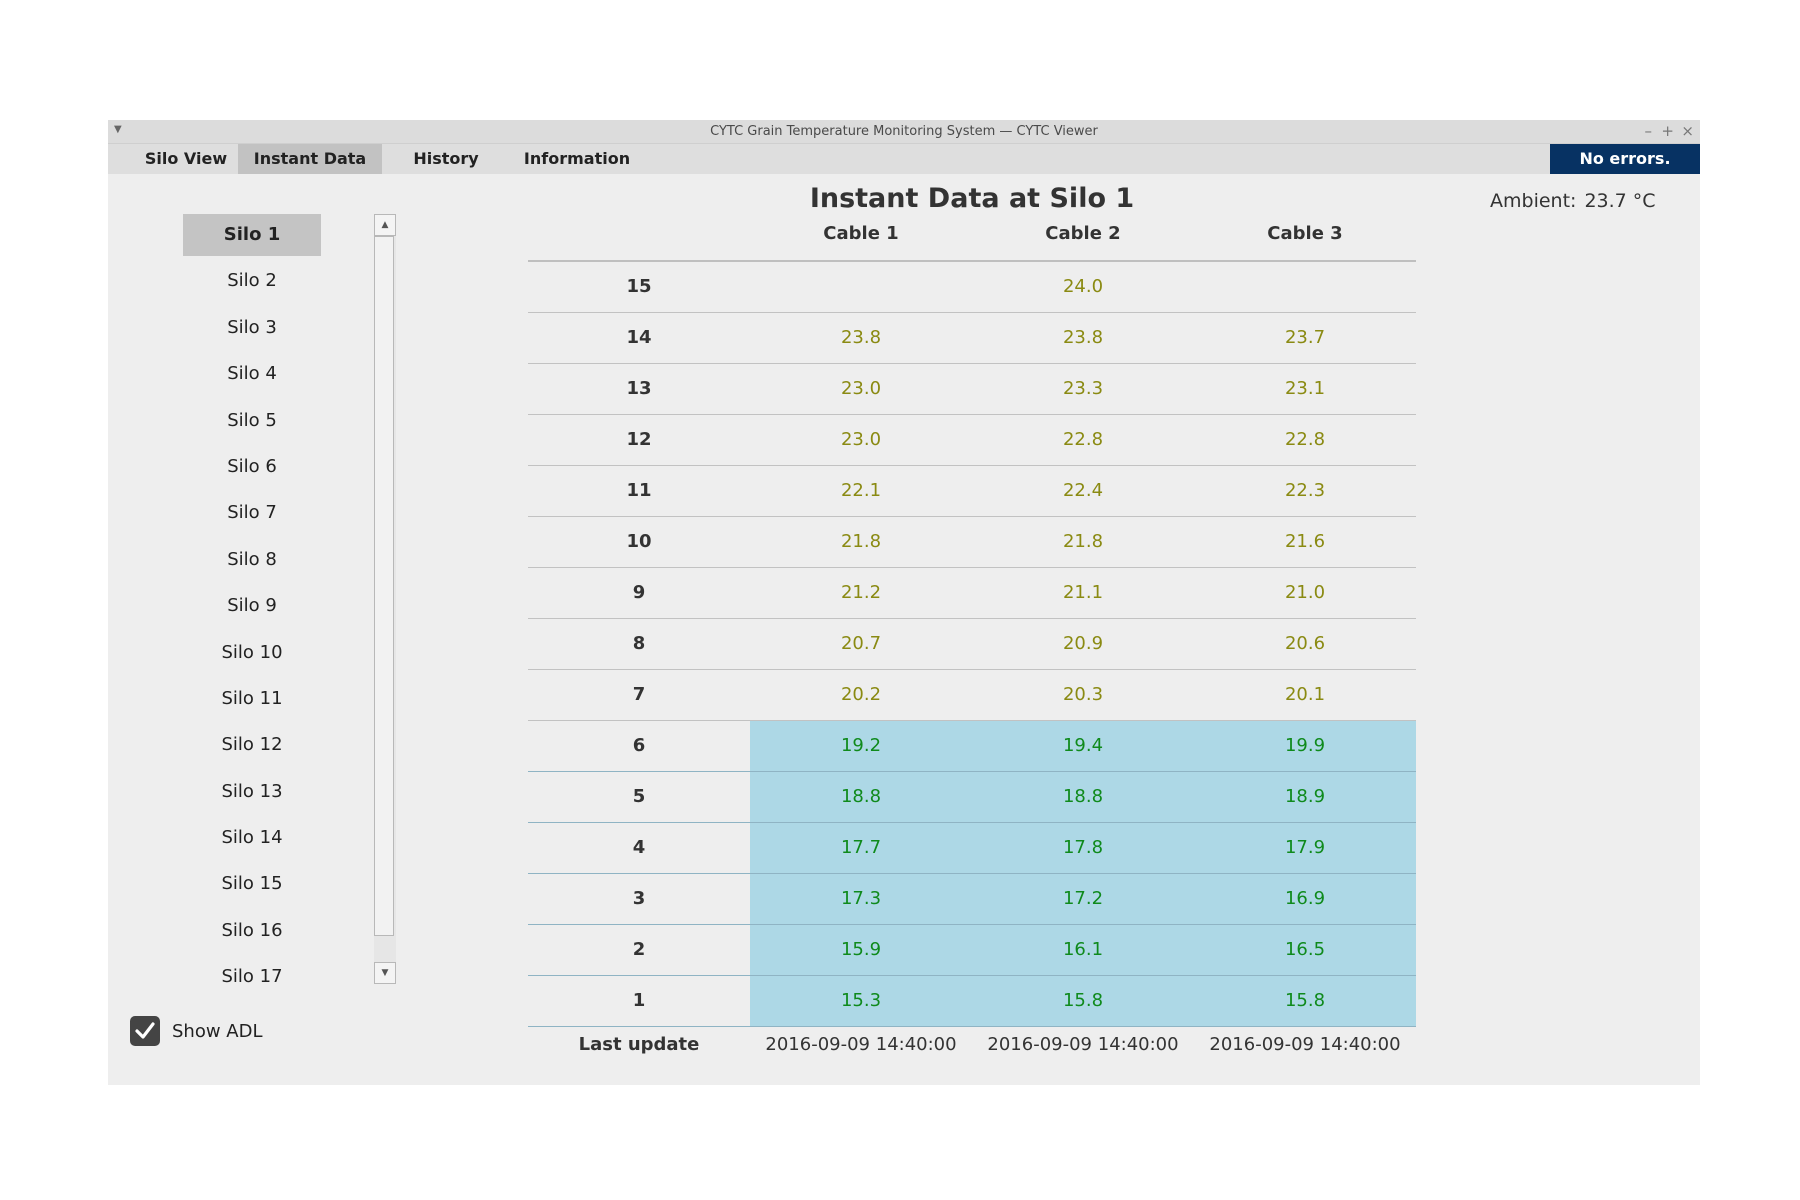 The image size is (1800, 1200). What do you see at coordinates (639, 643) in the screenshot?
I see `row-level-label: 8` at bounding box center [639, 643].